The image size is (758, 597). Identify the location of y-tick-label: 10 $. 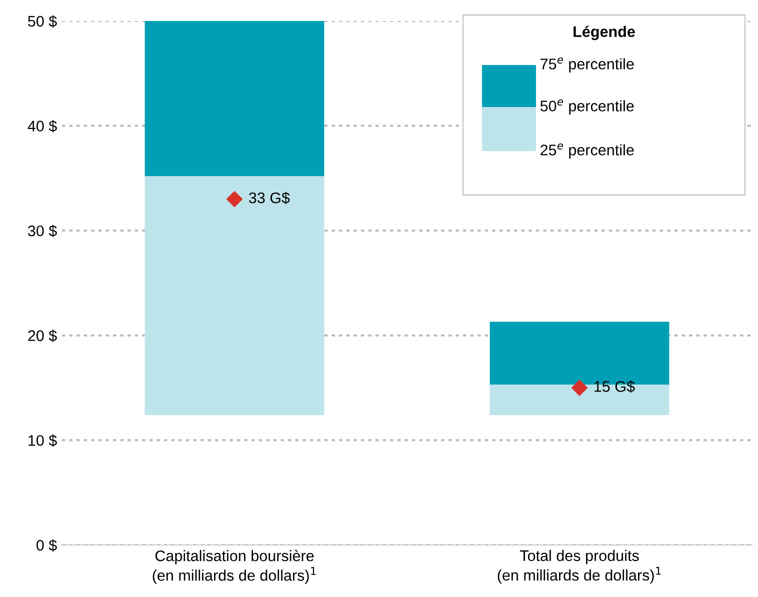
(42, 440).